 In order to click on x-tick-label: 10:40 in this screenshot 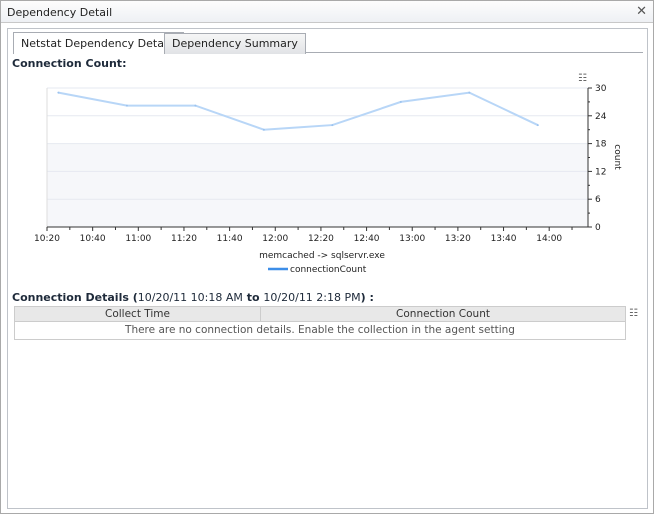, I will do `click(93, 239)`.